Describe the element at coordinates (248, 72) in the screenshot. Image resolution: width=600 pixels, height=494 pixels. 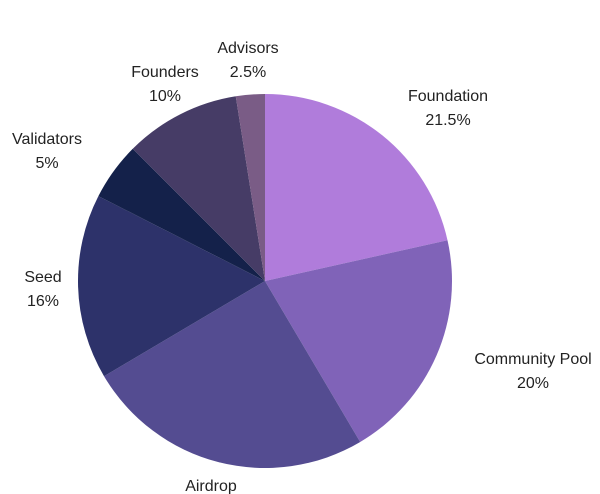
I see `slice-percent-advisors: 2.5%` at that location.